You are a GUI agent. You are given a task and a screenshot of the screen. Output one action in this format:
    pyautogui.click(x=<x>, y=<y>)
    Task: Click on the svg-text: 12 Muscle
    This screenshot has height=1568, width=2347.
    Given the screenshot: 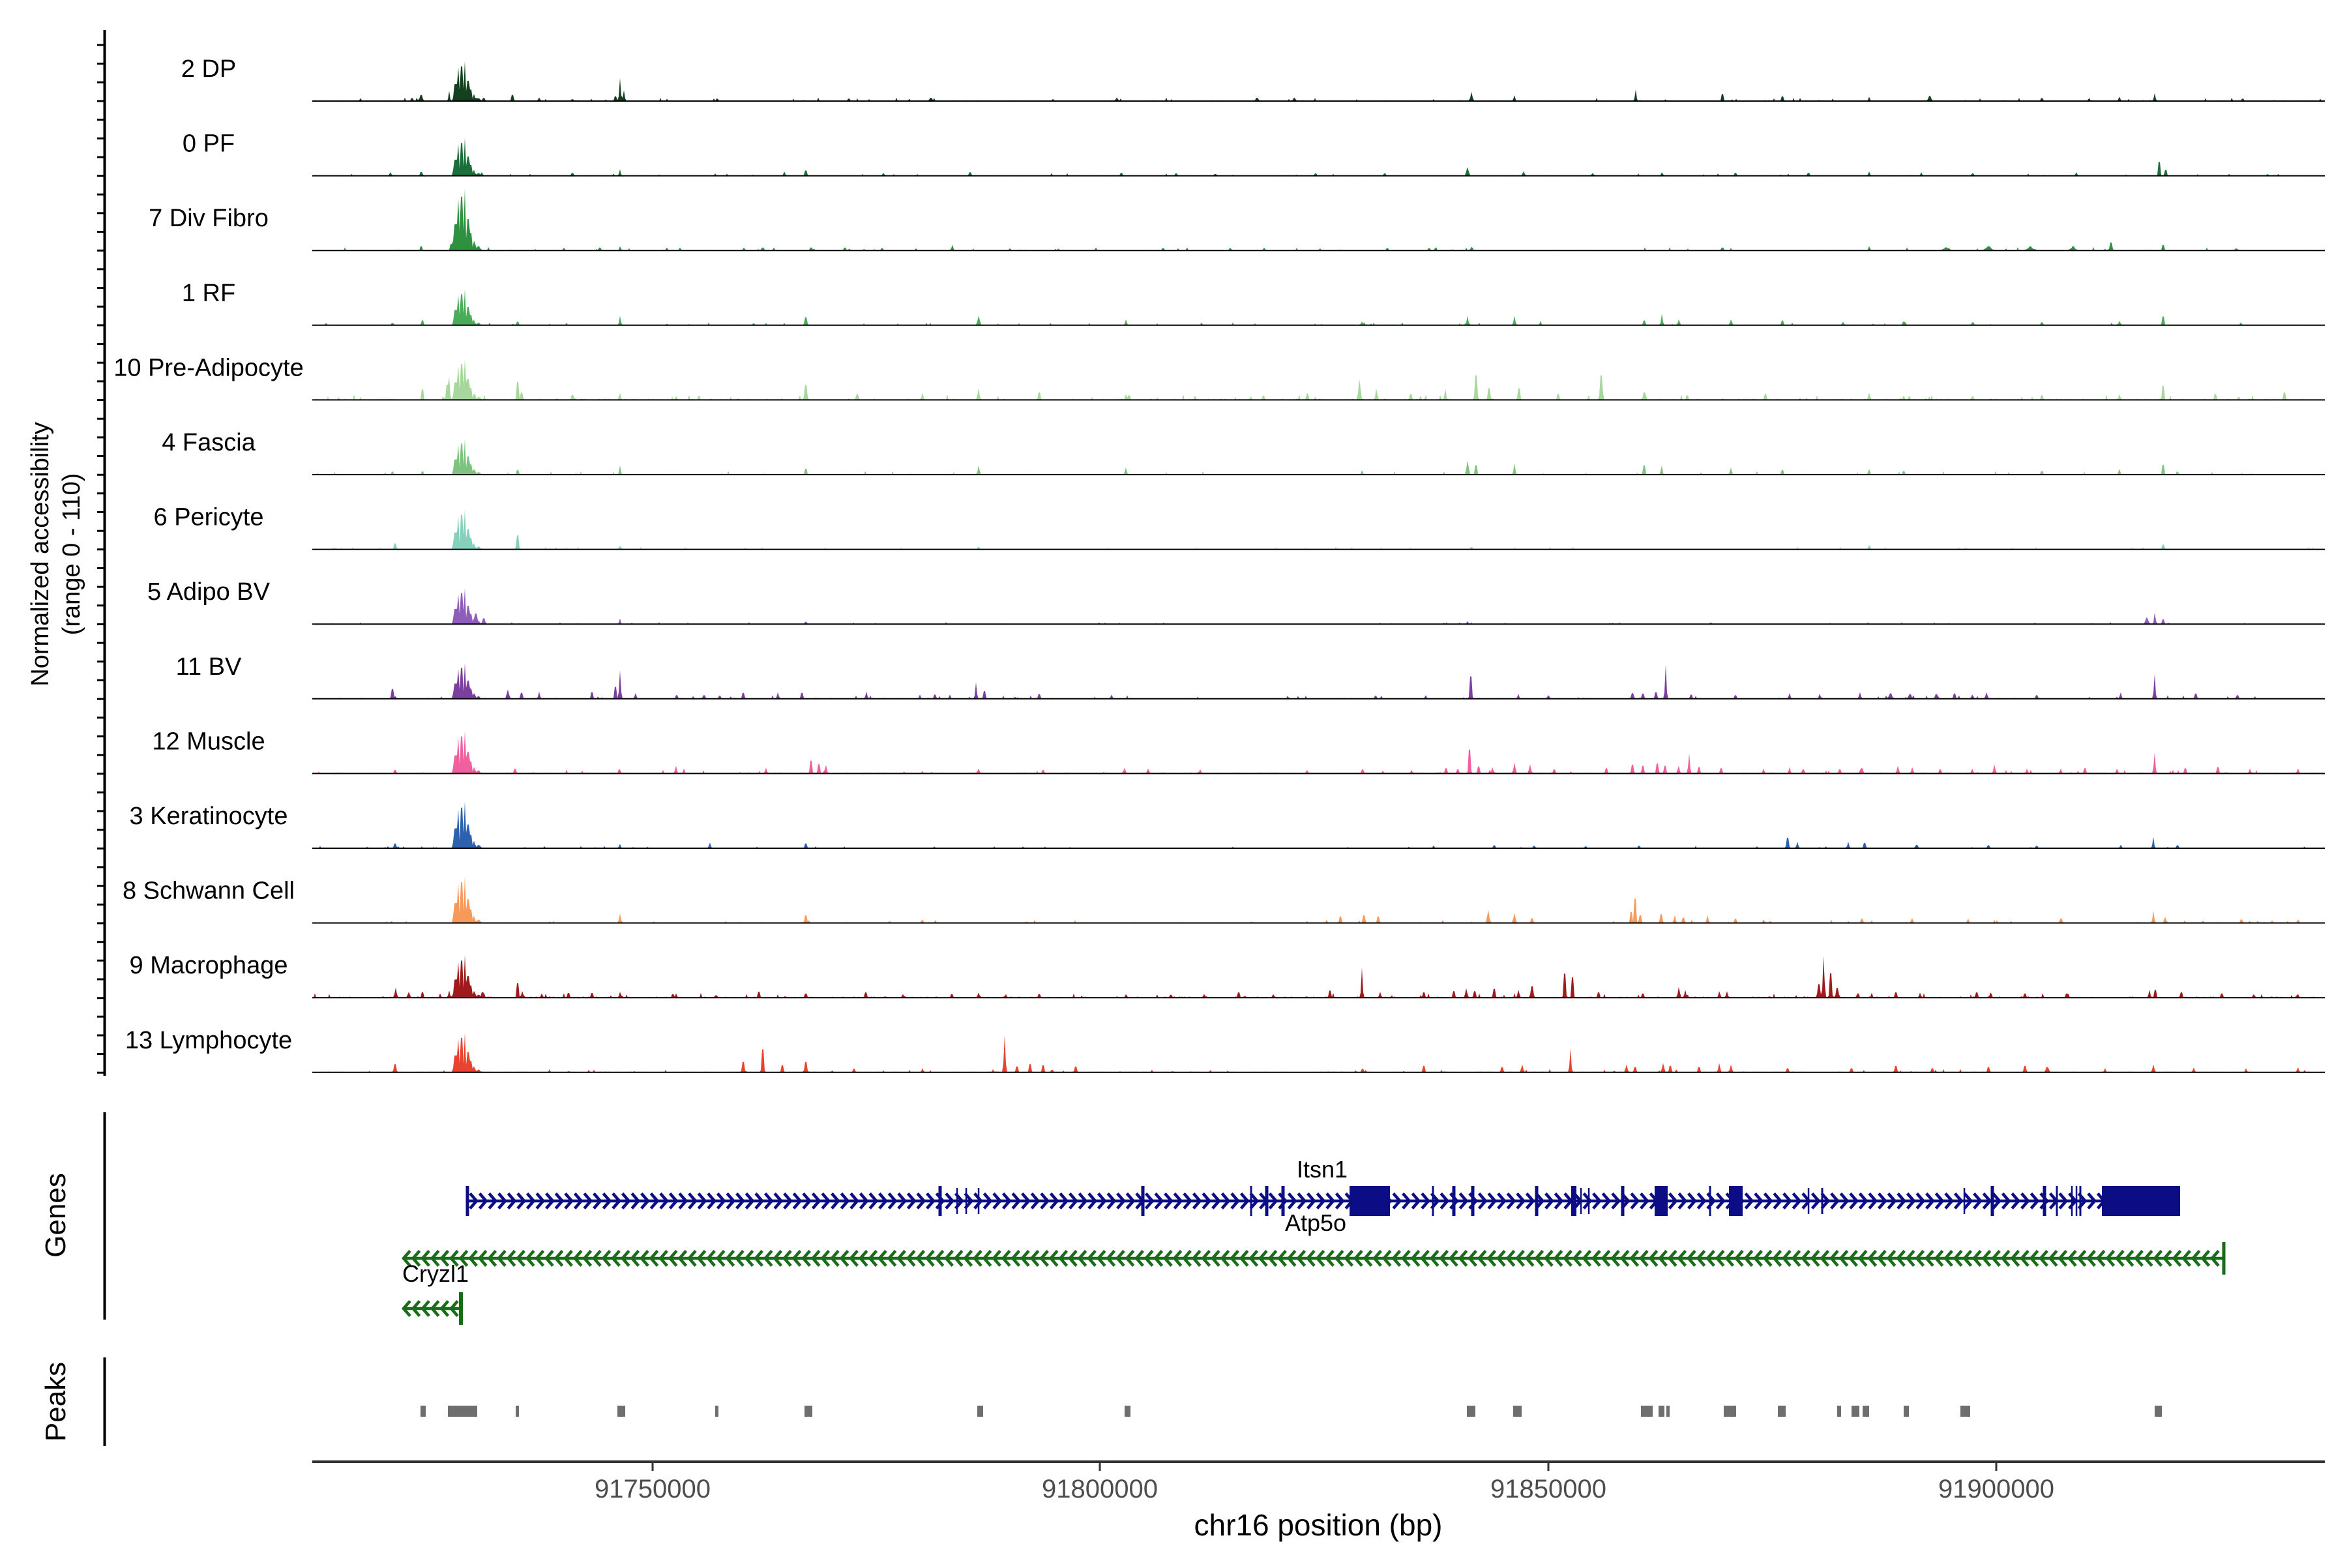 What is the action you would take?
    pyautogui.click(x=208, y=741)
    